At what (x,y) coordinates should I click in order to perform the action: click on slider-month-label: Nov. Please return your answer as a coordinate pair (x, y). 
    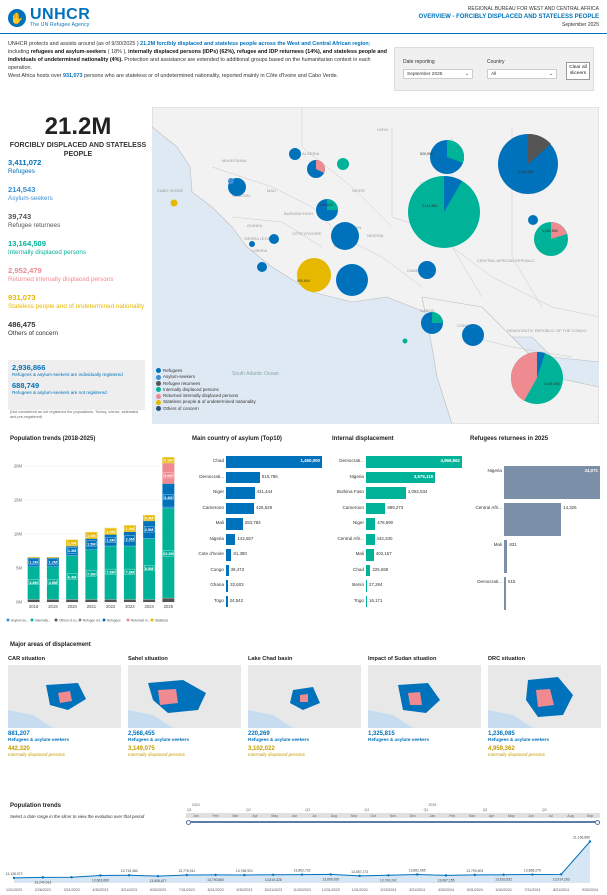
    Looking at the image, I should click on (393, 815).